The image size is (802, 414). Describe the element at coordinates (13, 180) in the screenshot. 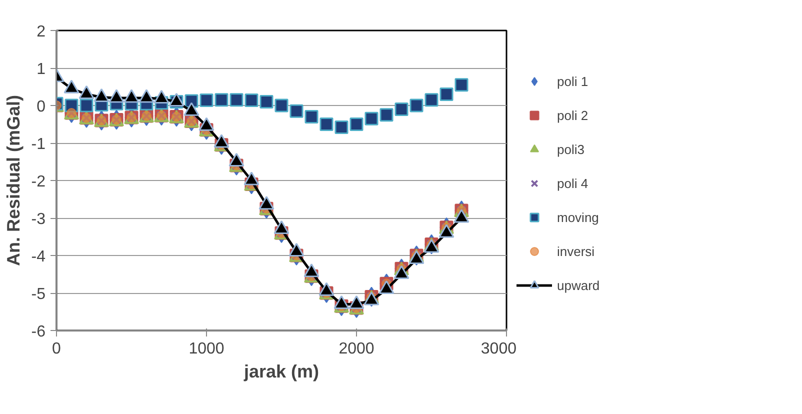

I see `y-axis-title: An. Residual (mGal)` at that location.